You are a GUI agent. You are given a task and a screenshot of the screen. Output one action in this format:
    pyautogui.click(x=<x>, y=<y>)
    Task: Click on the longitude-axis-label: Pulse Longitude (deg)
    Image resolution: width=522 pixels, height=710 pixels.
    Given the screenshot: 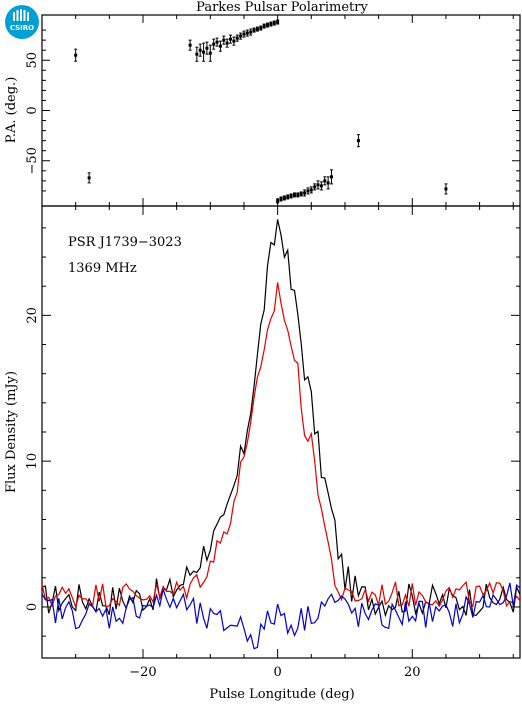 What is the action you would take?
    pyautogui.click(x=281, y=694)
    